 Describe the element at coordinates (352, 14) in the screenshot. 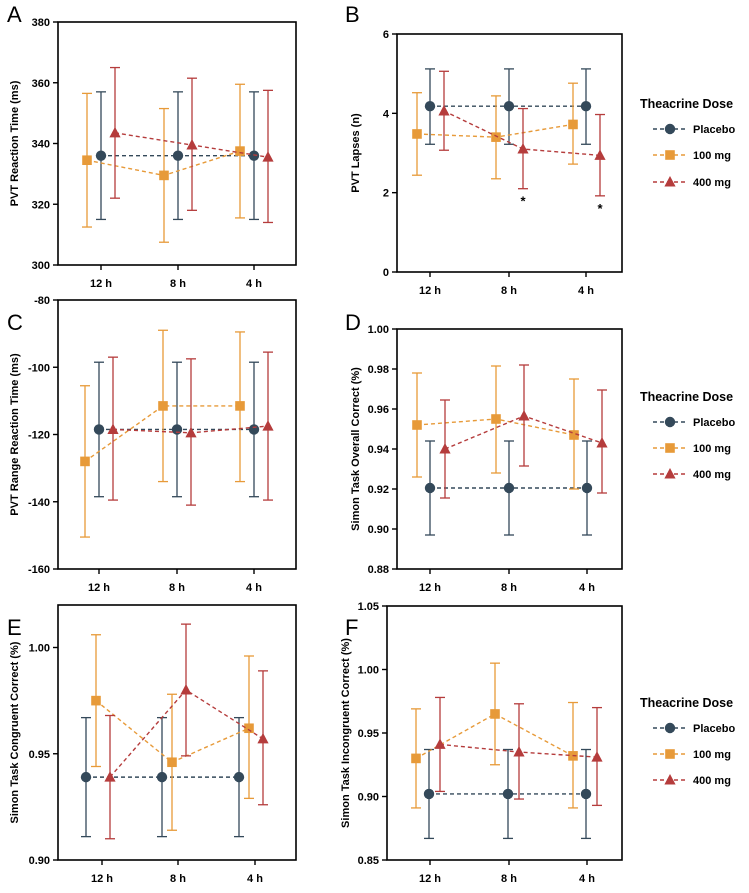

I see `panel-letter: B` at that location.